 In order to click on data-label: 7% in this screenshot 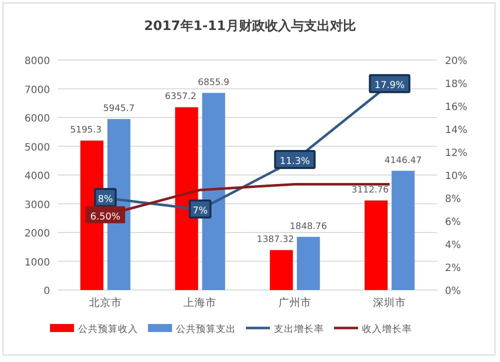, I will do `click(200, 211)`.